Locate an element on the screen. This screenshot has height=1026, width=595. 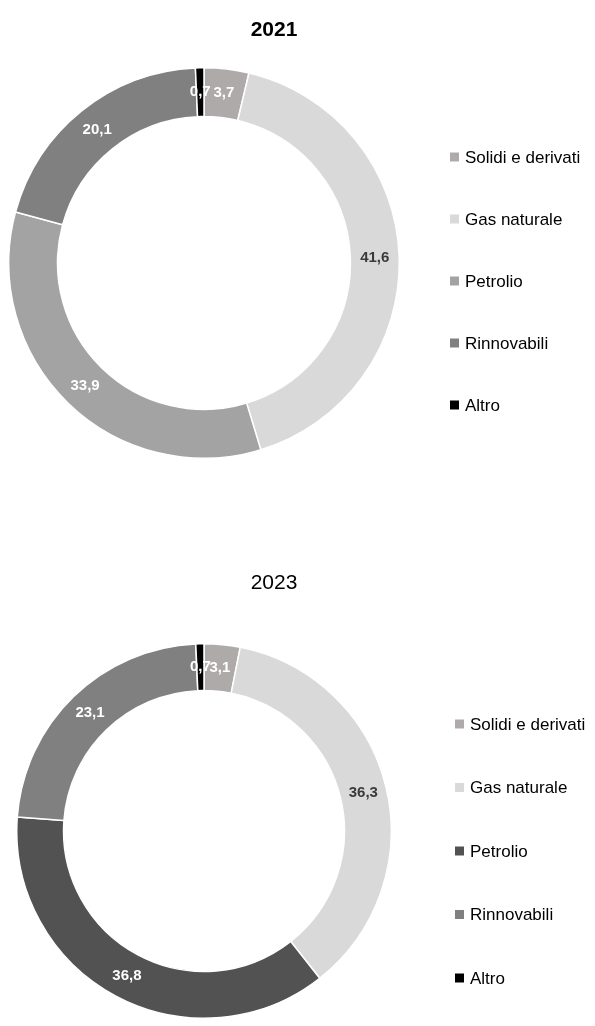
chart-title: 2023 is located at coordinates (274, 581).